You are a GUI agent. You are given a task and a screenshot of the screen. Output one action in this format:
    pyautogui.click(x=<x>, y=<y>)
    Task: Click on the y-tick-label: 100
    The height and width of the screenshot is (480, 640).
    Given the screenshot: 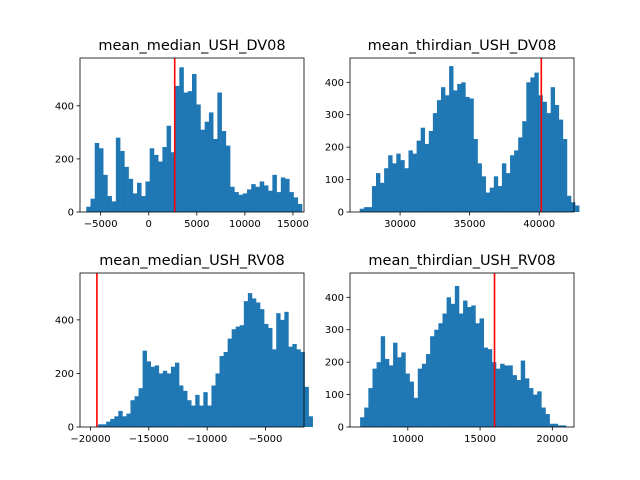 What is the action you would take?
    pyautogui.click(x=334, y=395)
    